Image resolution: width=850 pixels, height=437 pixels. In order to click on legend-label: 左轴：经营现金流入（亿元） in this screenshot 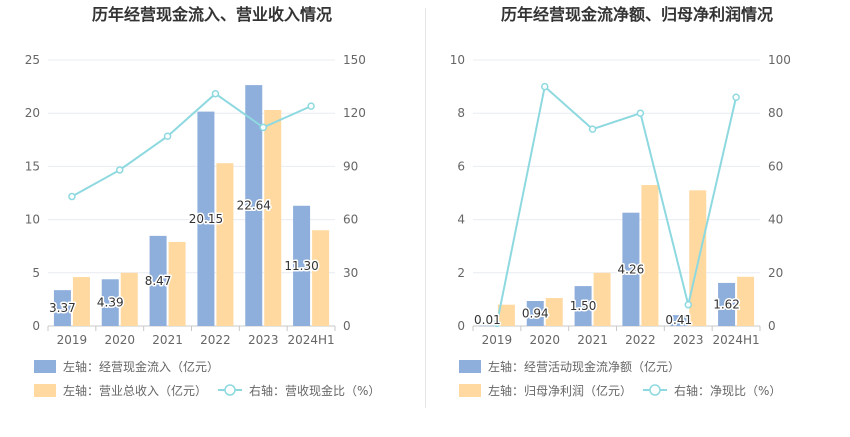, I will do `click(141, 366)`.